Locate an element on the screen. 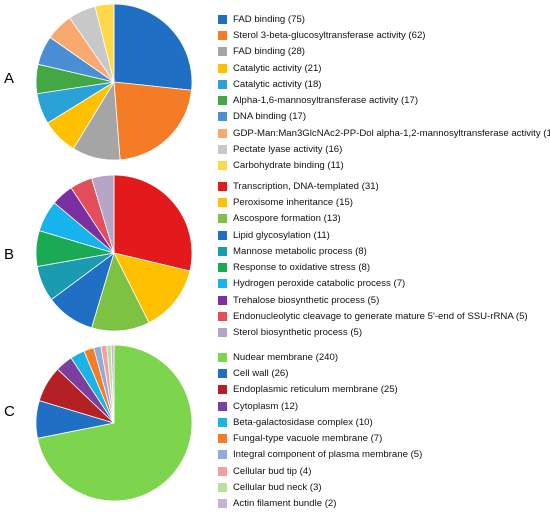 This screenshot has height=512, width=550. legend-label: Ascospore formation (13) is located at coordinates (287, 219).